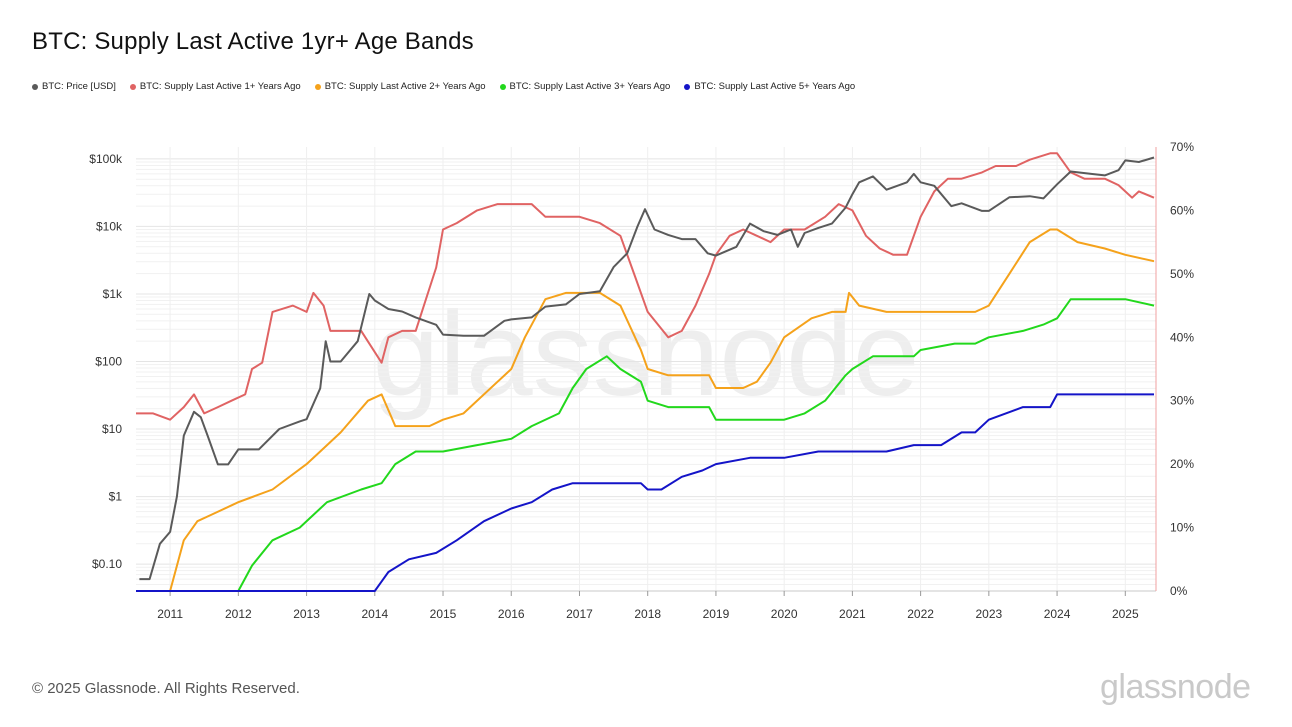 The width and height of the screenshot is (1292, 727). Describe the element at coordinates (1182, 528) in the screenshot. I see `y-right-tick-label: 10%` at that location.